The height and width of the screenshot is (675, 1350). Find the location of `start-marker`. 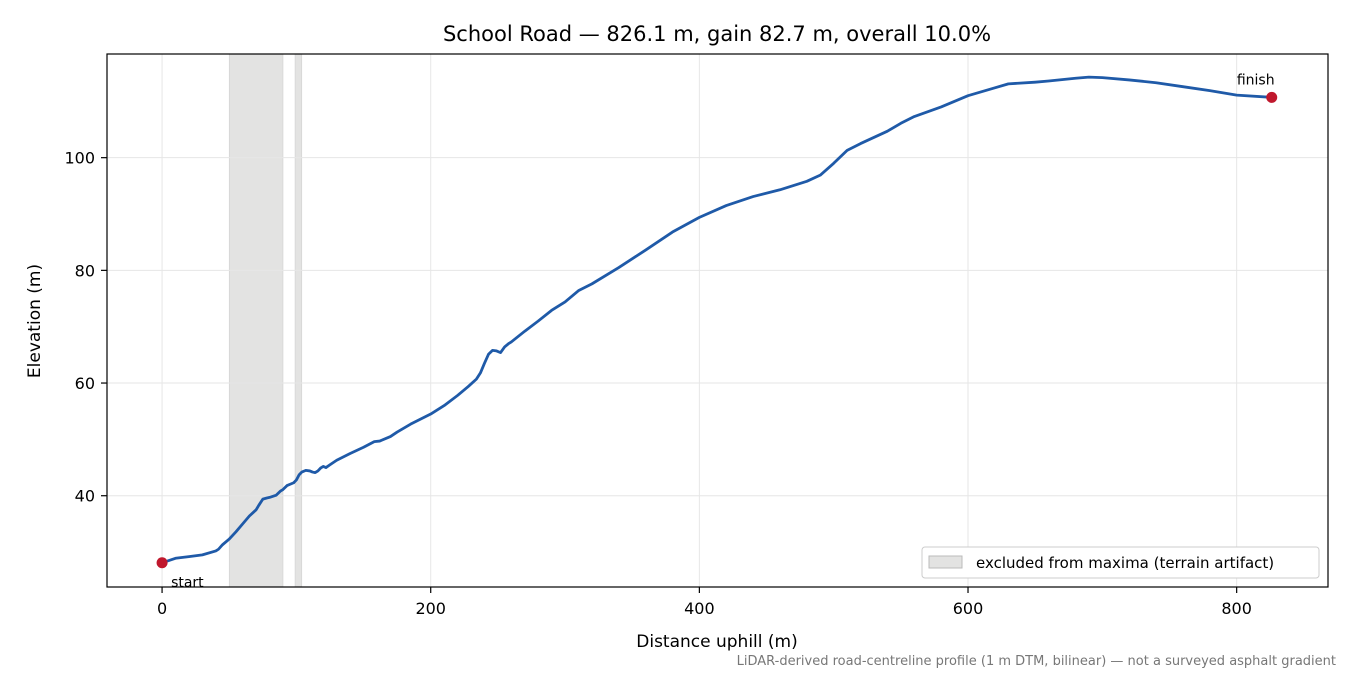

start-marker is located at coordinates (162, 563).